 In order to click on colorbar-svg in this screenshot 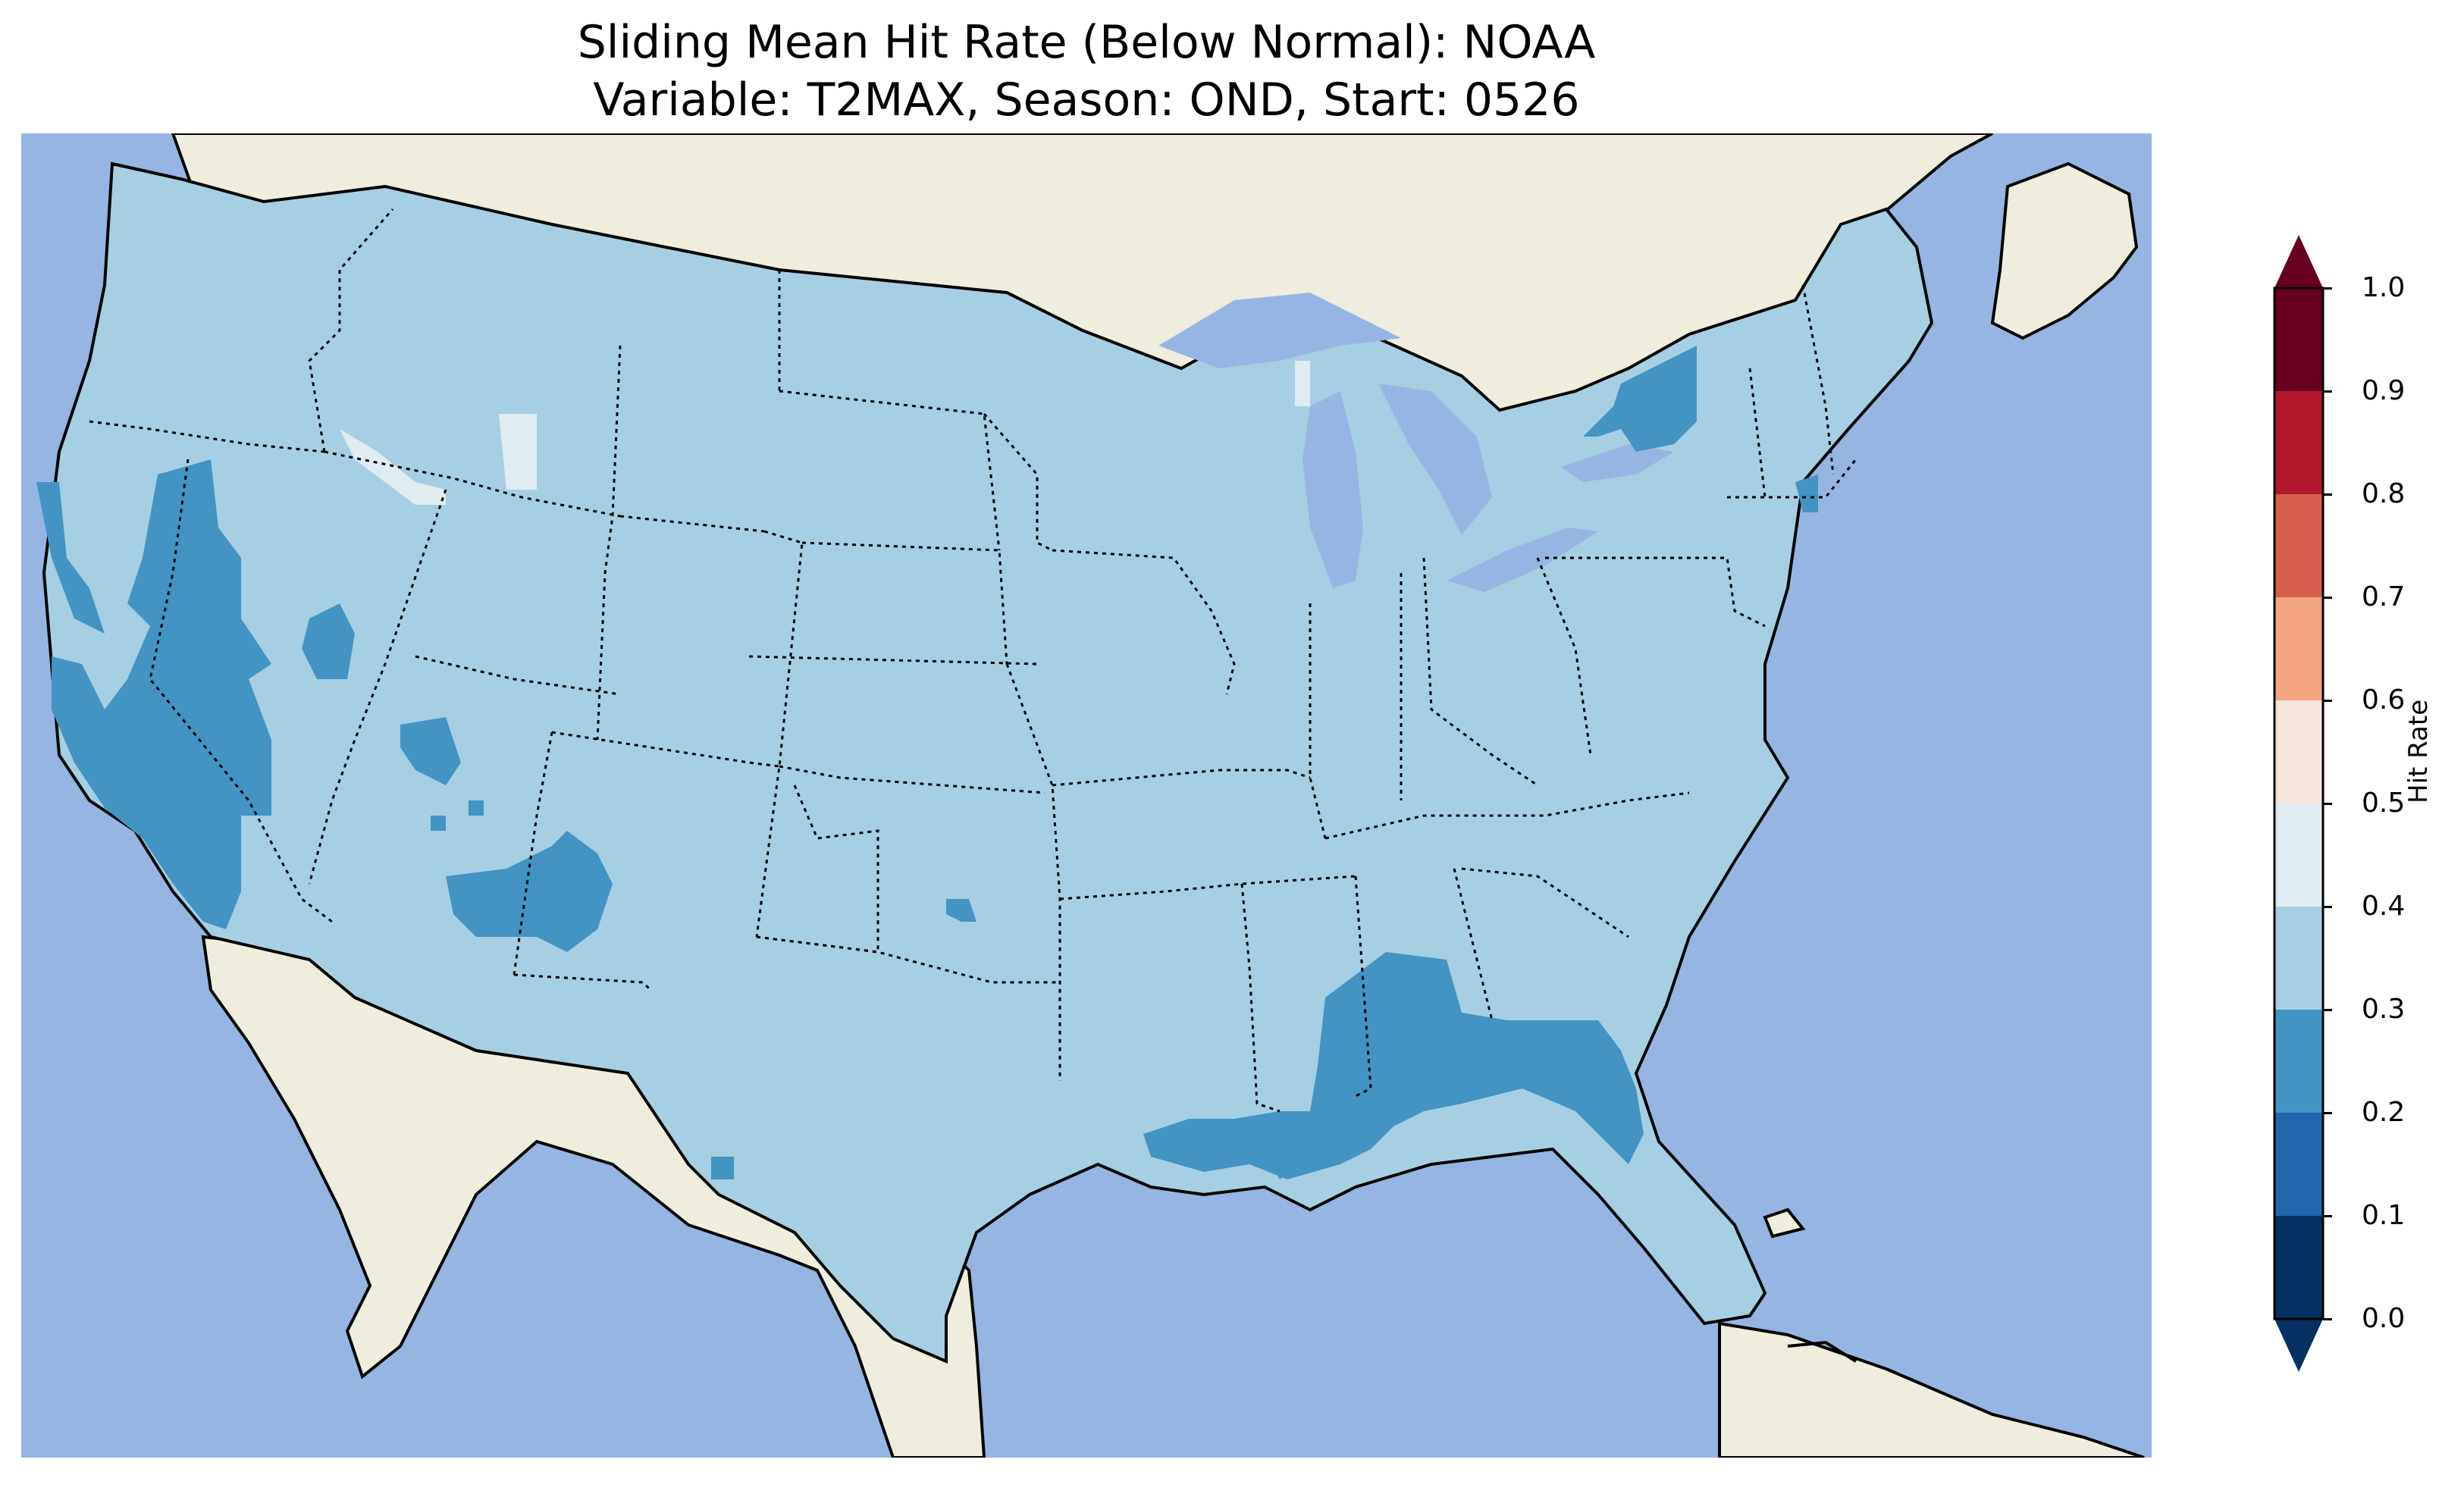, I will do `click(2298, 803)`.